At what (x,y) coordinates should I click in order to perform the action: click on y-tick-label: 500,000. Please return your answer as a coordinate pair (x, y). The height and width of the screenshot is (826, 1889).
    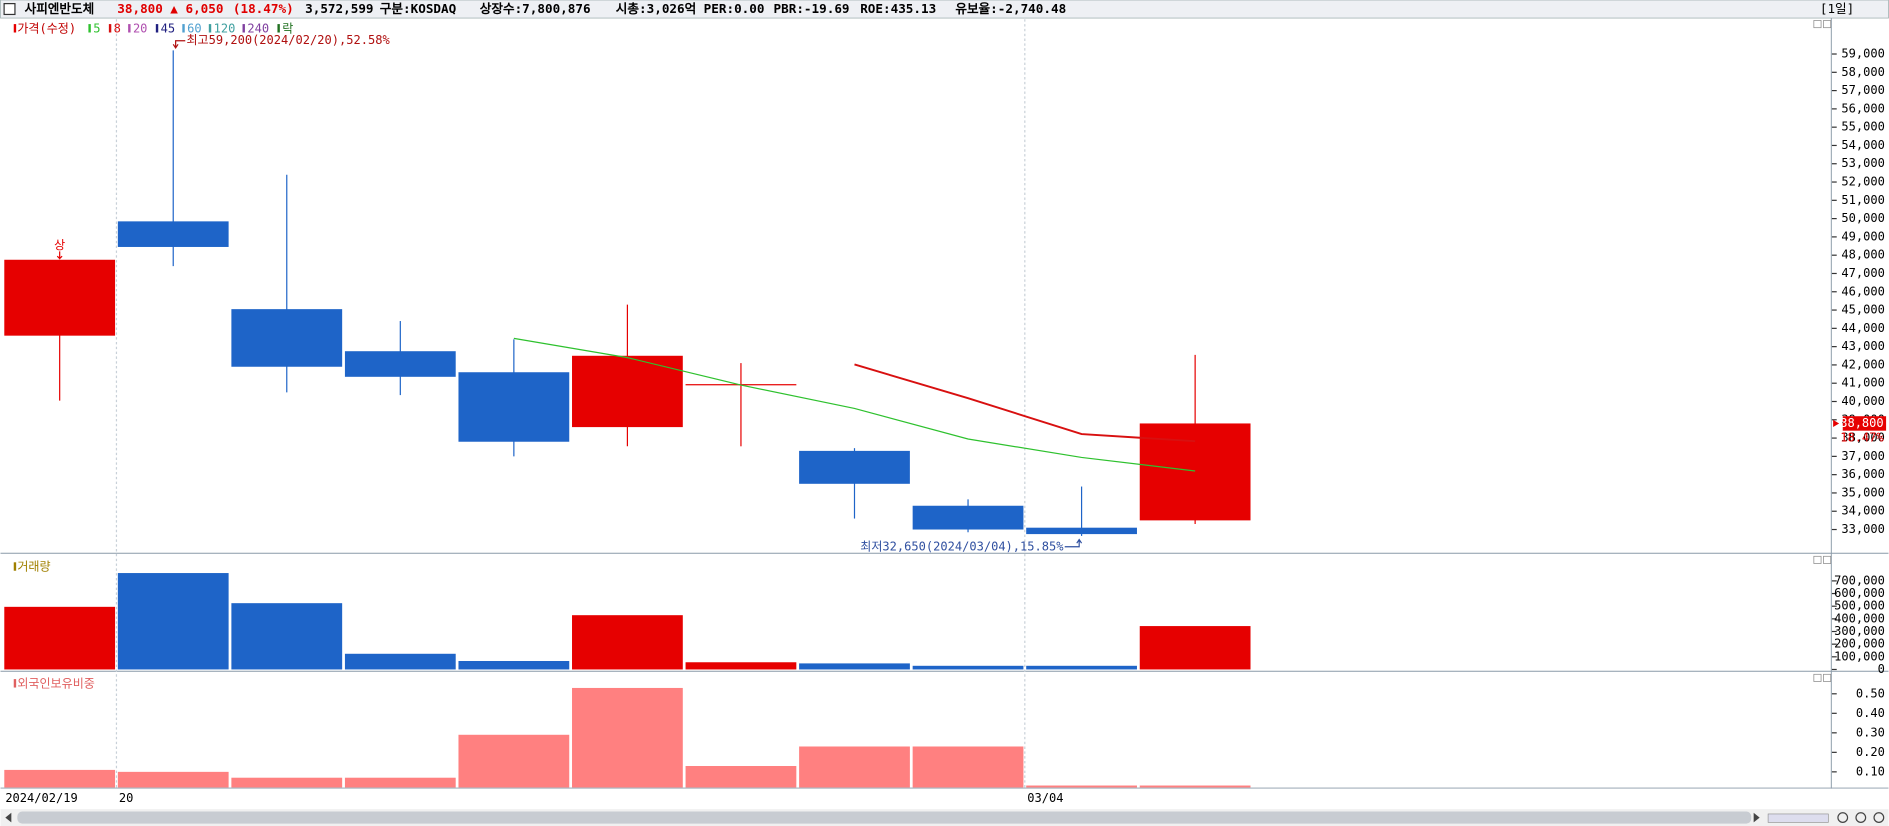
    Looking at the image, I should click on (1859, 606).